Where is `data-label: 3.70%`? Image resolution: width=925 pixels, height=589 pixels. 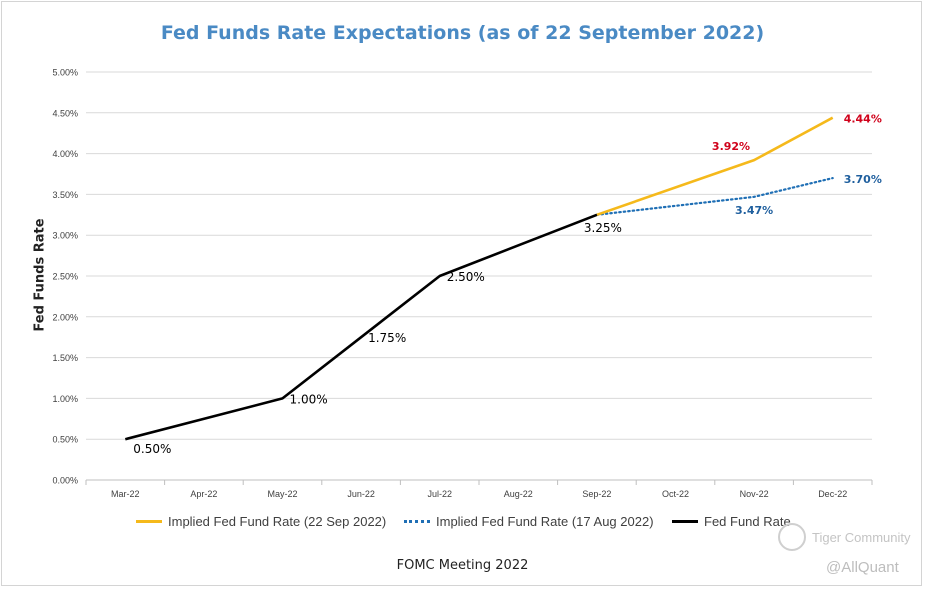 data-label: 3.70% is located at coordinates (863, 179).